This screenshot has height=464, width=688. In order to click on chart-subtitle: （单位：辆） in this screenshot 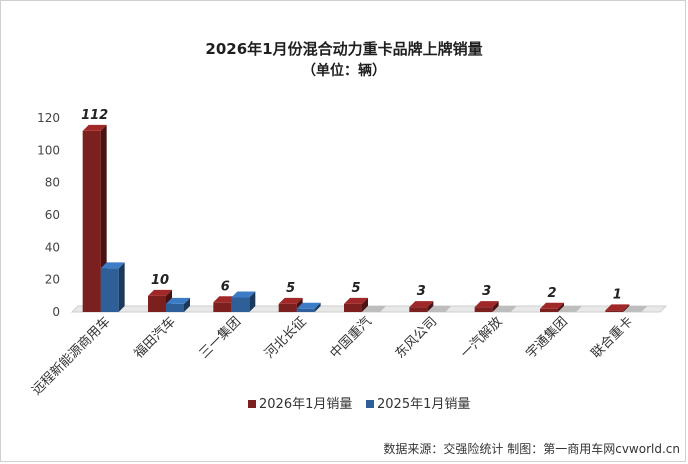, I will do `click(344, 71)`.